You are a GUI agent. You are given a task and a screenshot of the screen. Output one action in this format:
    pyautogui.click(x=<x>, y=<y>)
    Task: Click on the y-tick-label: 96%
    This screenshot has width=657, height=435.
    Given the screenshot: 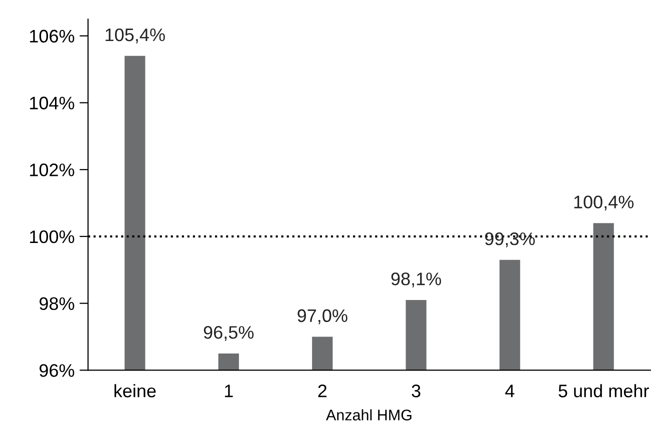 What is the action you would take?
    pyautogui.click(x=57, y=370)
    